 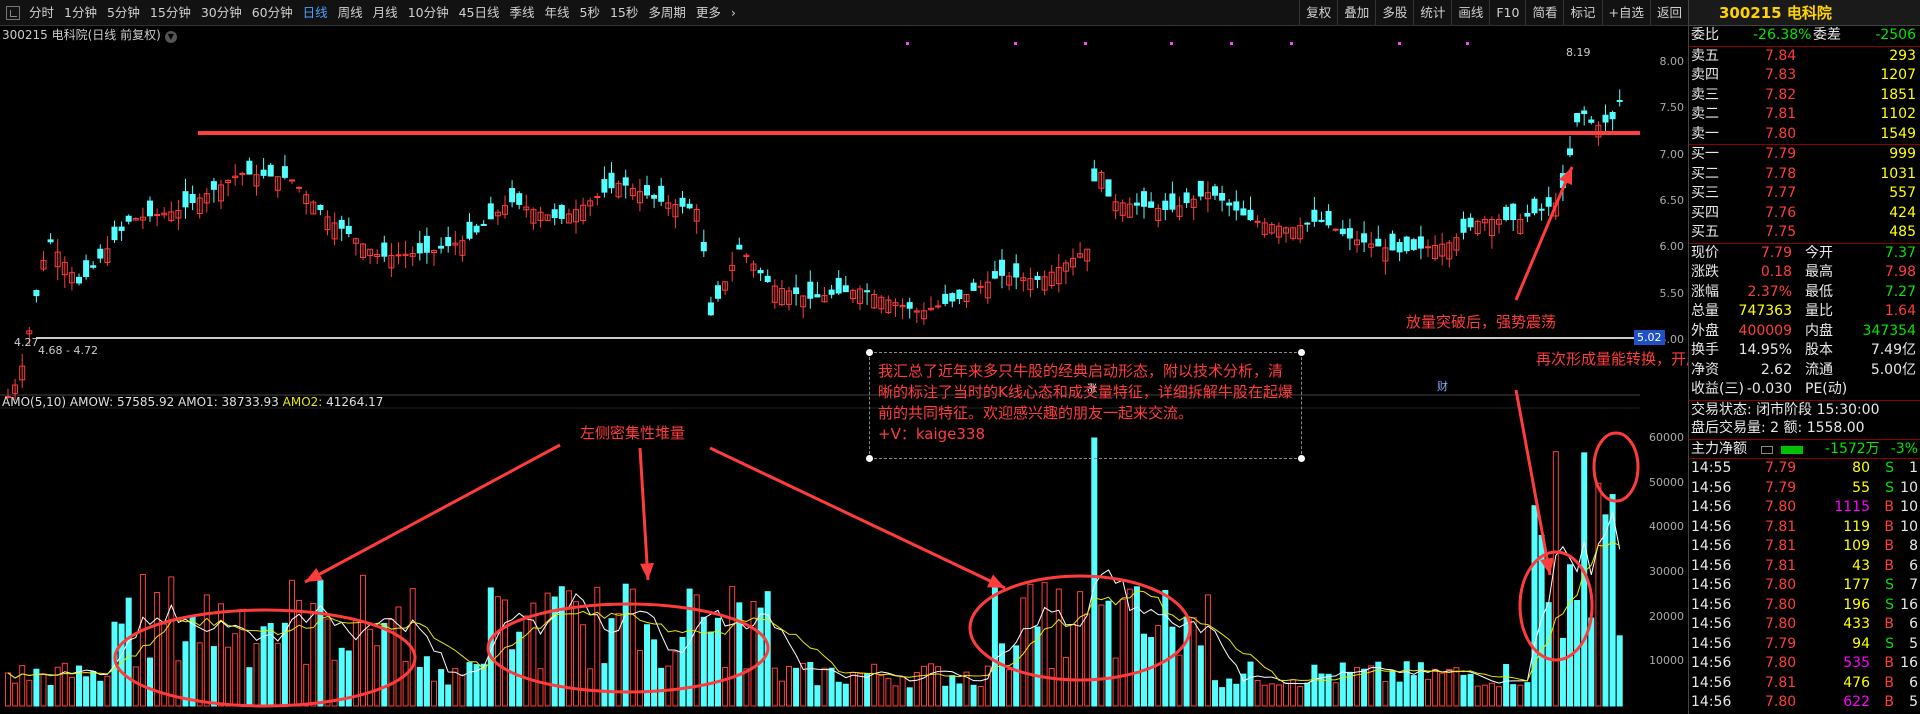 What do you see at coordinates (1893, 369) in the screenshot?
I see `stat-value: 5.00亿` at bounding box center [1893, 369].